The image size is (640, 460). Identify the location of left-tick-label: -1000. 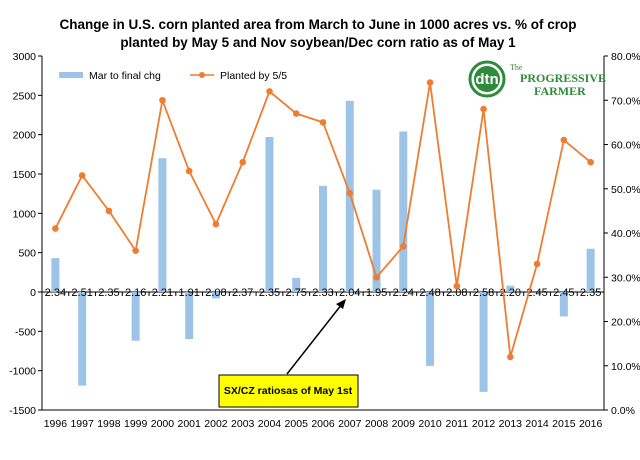
(22, 372).